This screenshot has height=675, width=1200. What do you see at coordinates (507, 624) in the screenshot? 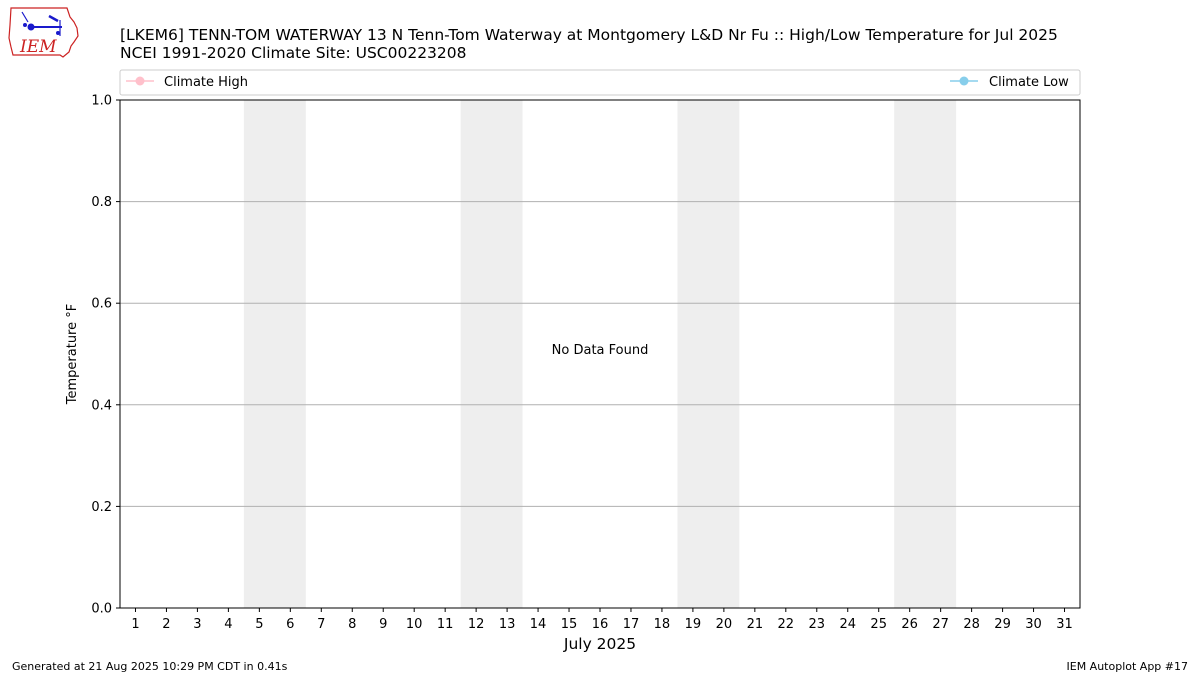
I see `x-tick-label: 13` at bounding box center [507, 624].